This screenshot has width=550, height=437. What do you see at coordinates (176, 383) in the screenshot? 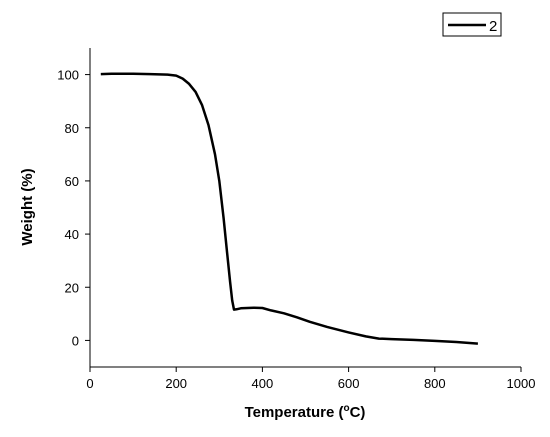
I see `x-tick-label: 200` at bounding box center [176, 383].